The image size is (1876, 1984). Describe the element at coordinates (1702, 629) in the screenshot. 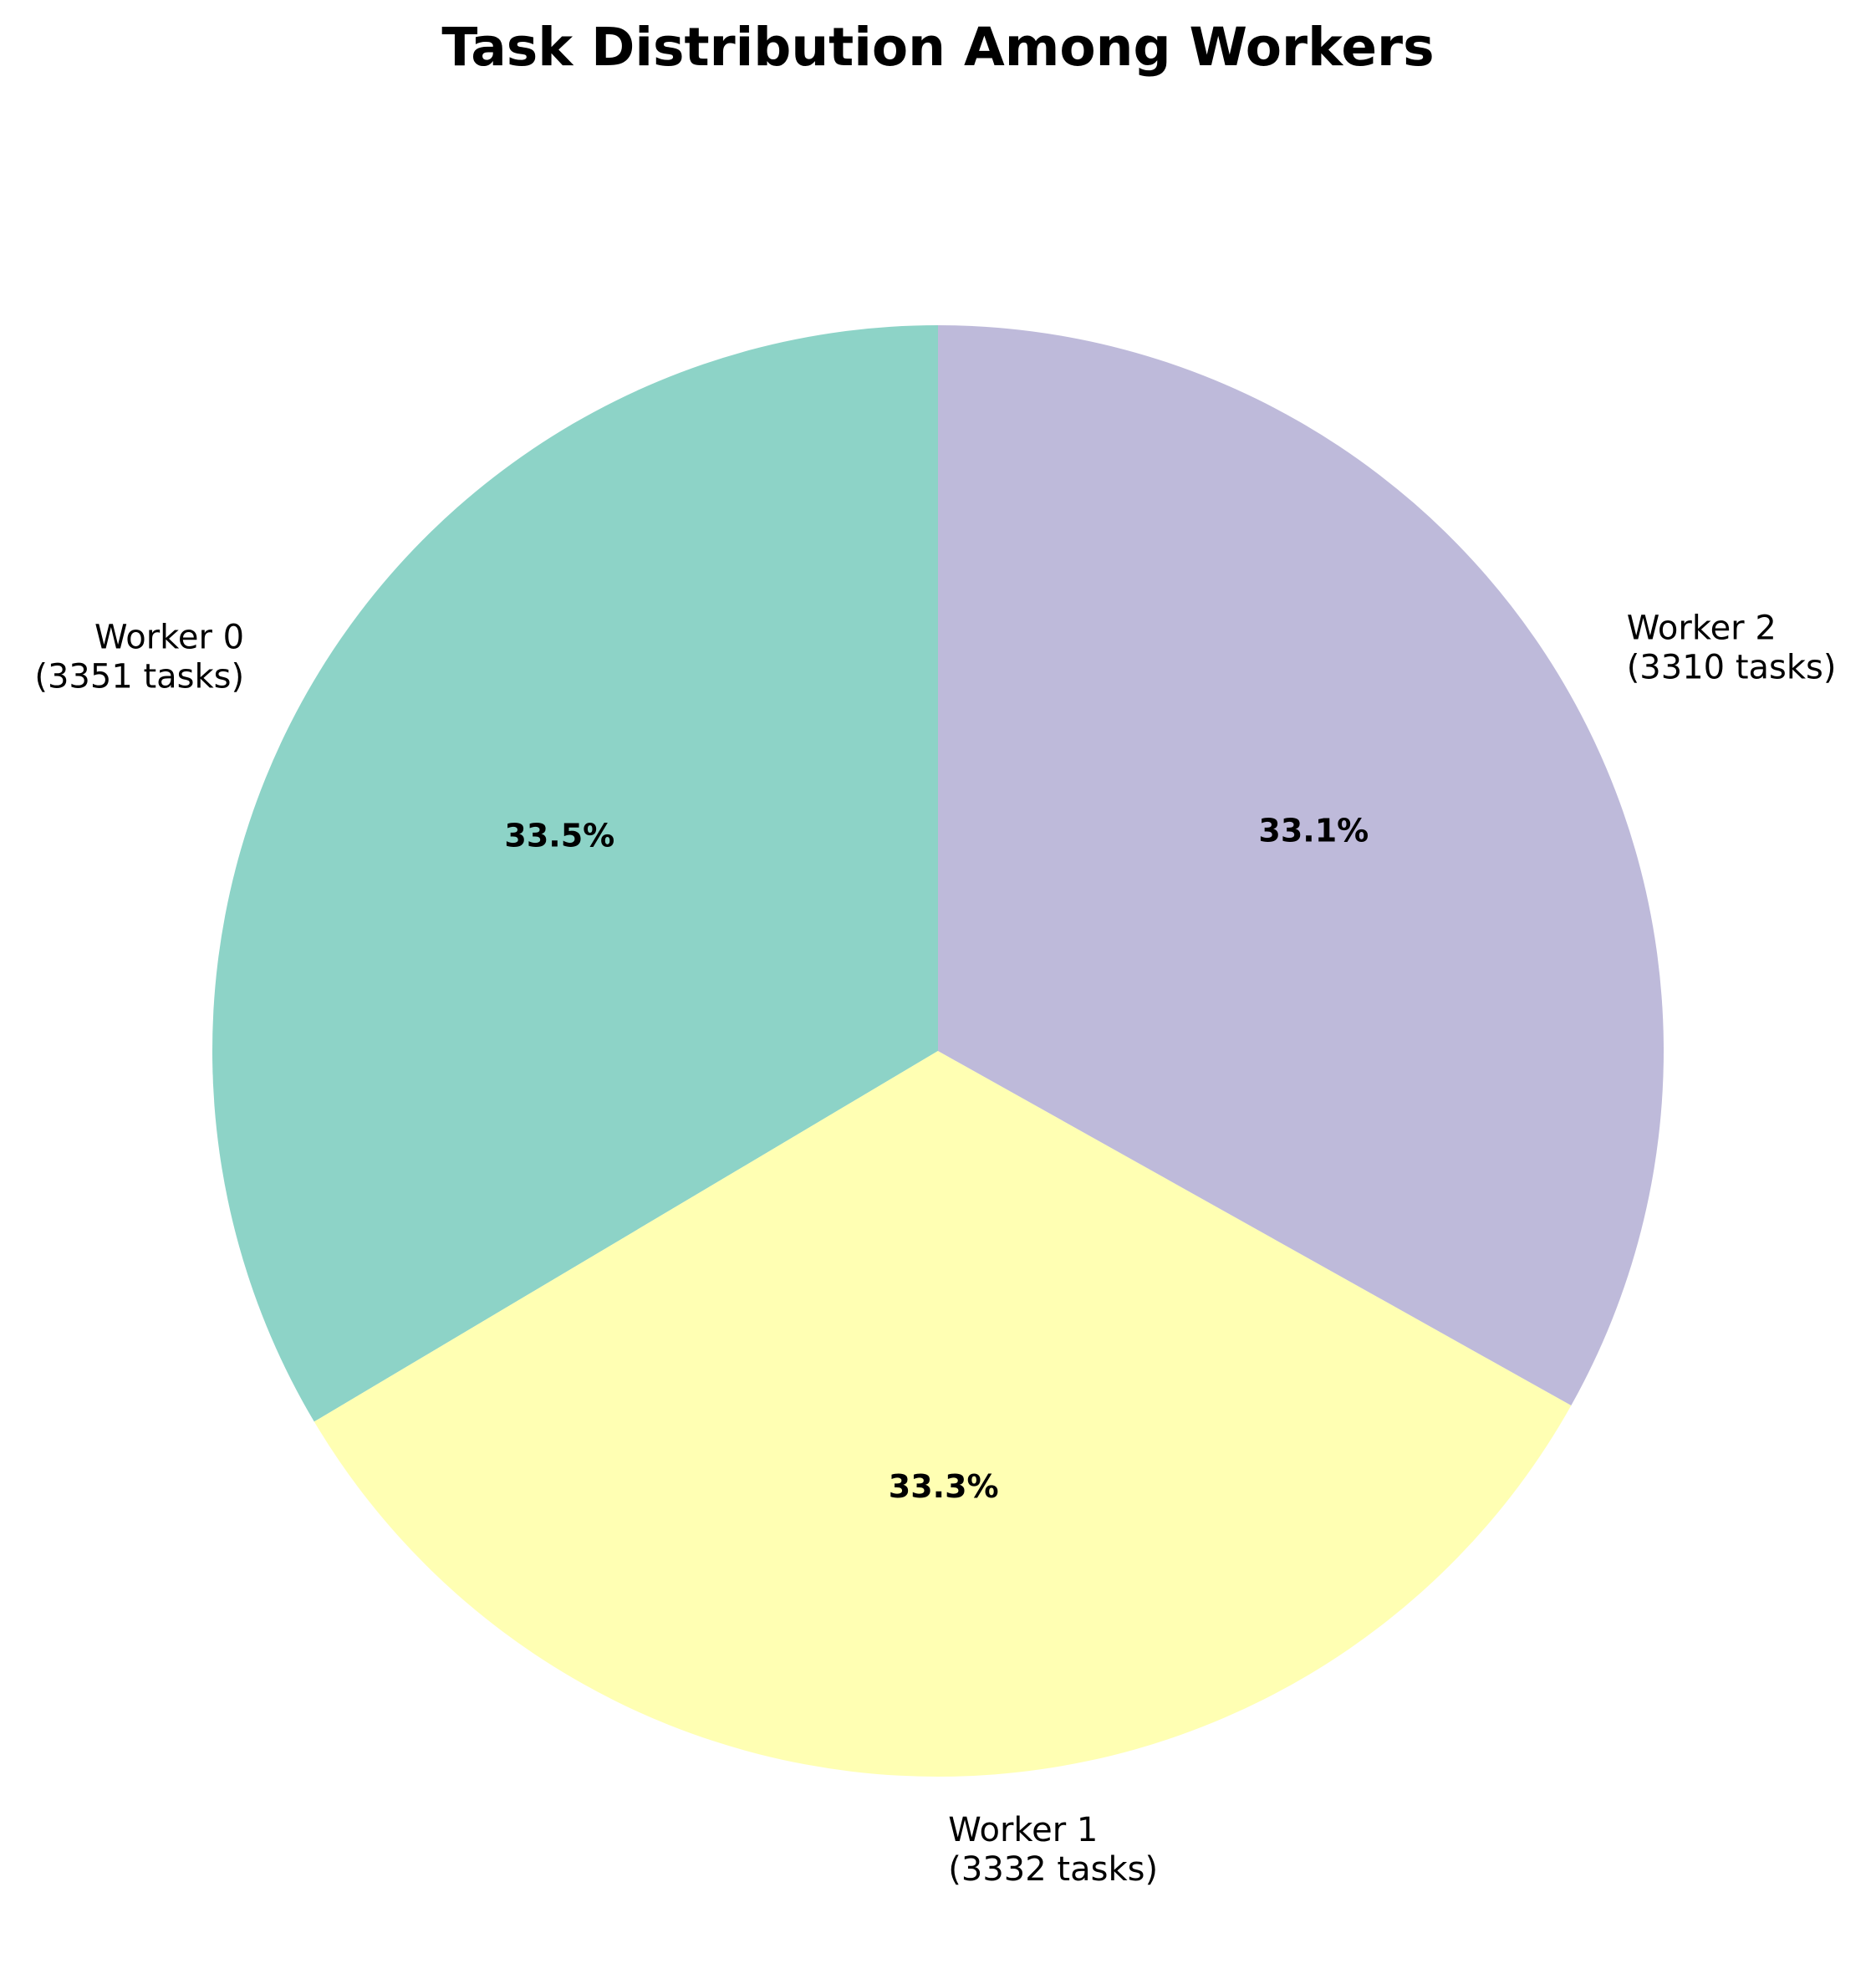

I see `slice-label-name: Worker 2` at that location.